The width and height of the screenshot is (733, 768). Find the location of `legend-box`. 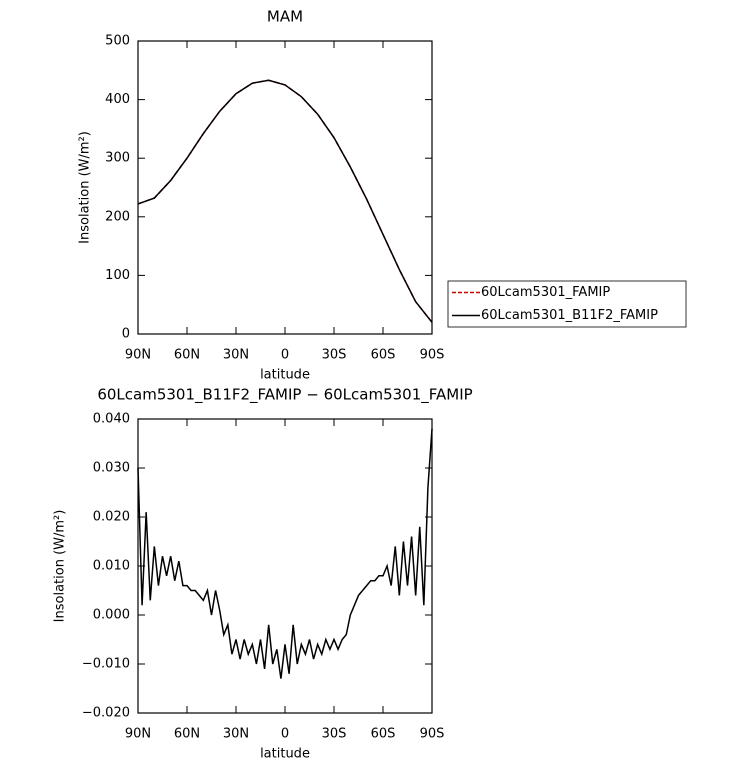

legend-box is located at coordinates (567, 304).